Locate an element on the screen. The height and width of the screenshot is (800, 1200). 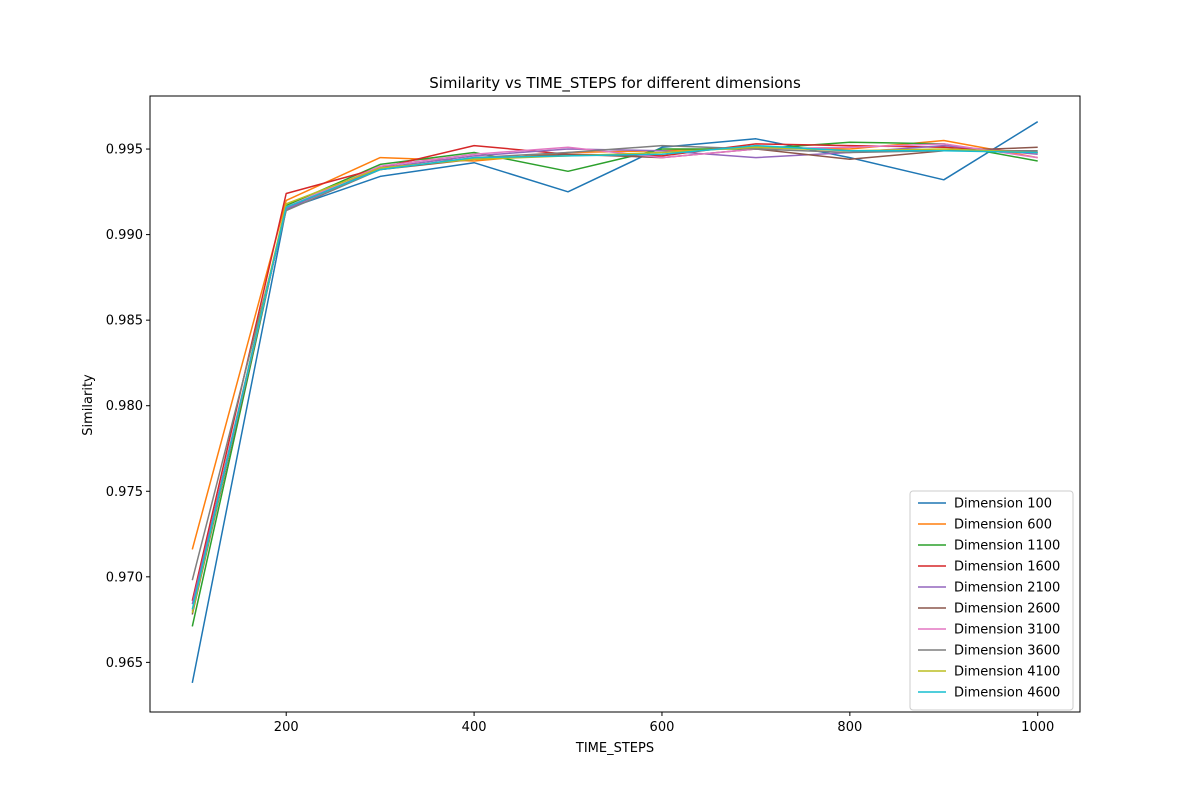
legend-label: Dimension 2600 is located at coordinates (1007, 609).